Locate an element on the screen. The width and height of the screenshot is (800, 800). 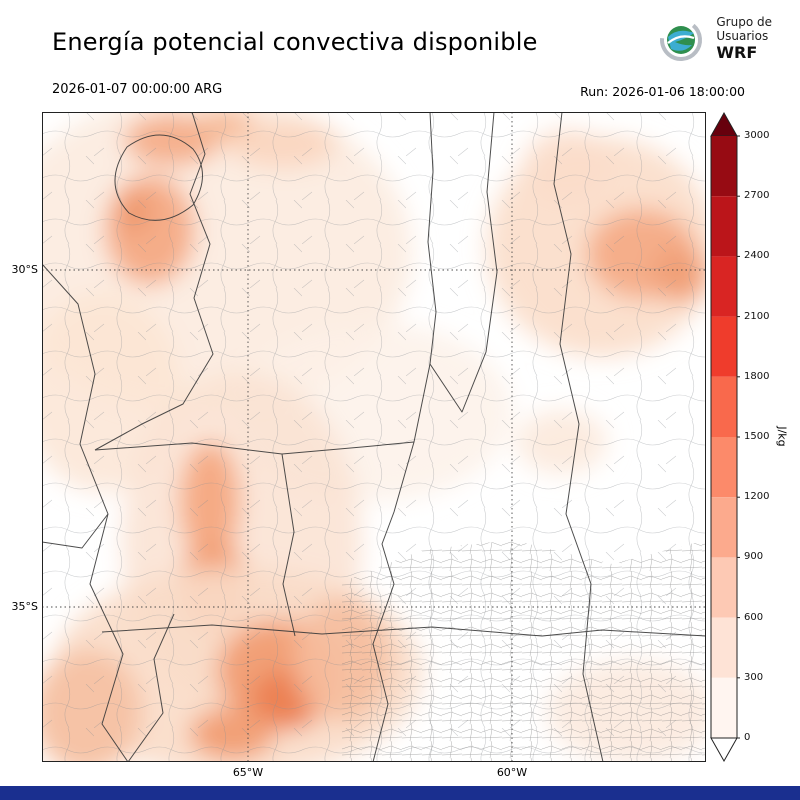
colorbar-tick-label: 3000 is located at coordinates (757, 135).